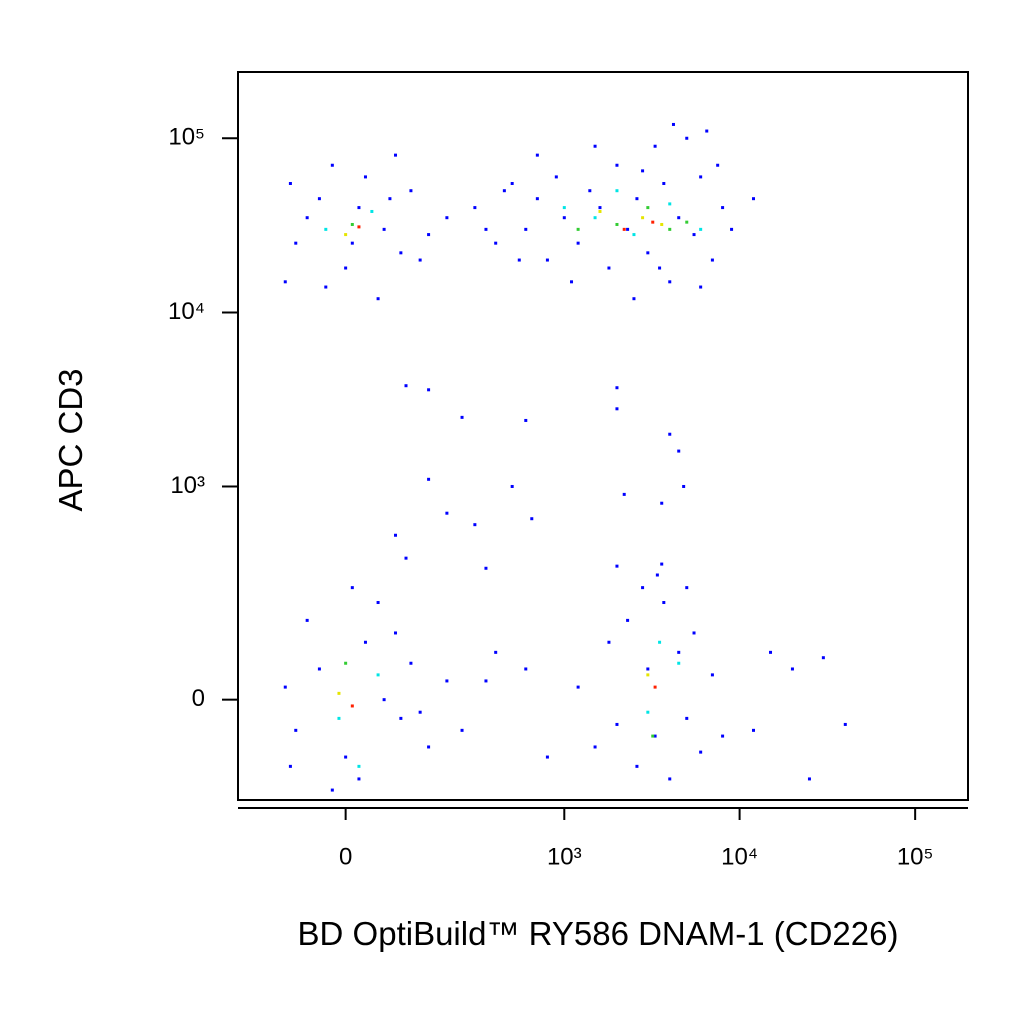  What do you see at coordinates (70, 439) in the screenshot?
I see `y-axis-title: APC CD3` at bounding box center [70, 439].